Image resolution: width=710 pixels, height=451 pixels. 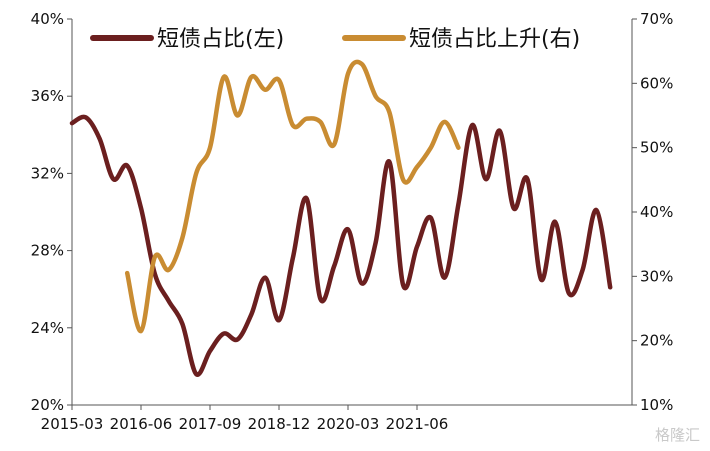 I want to click on x-tick-label: 2015-03, so click(x=72, y=424).